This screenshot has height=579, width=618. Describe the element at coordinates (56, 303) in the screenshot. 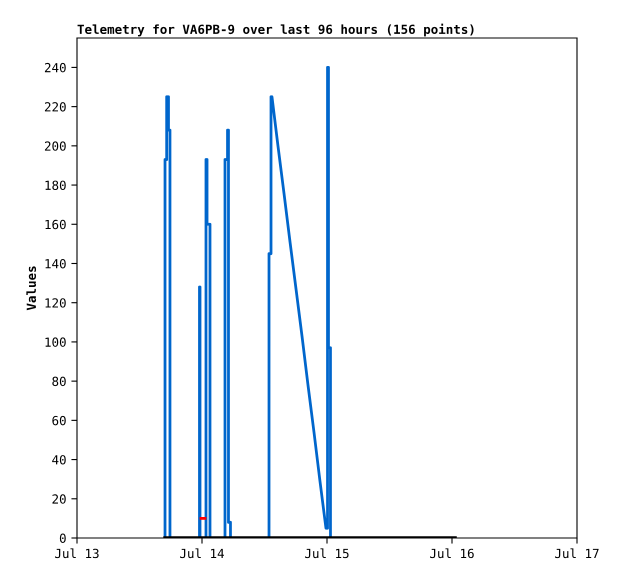

I see `y-tick-label: 120` at that location.